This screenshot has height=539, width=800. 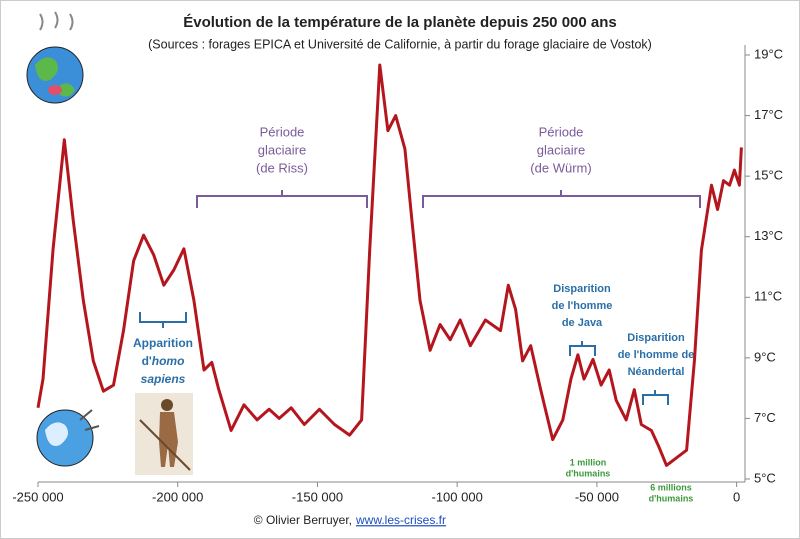 I want to click on neandertal-bracket, so click(x=655, y=397).